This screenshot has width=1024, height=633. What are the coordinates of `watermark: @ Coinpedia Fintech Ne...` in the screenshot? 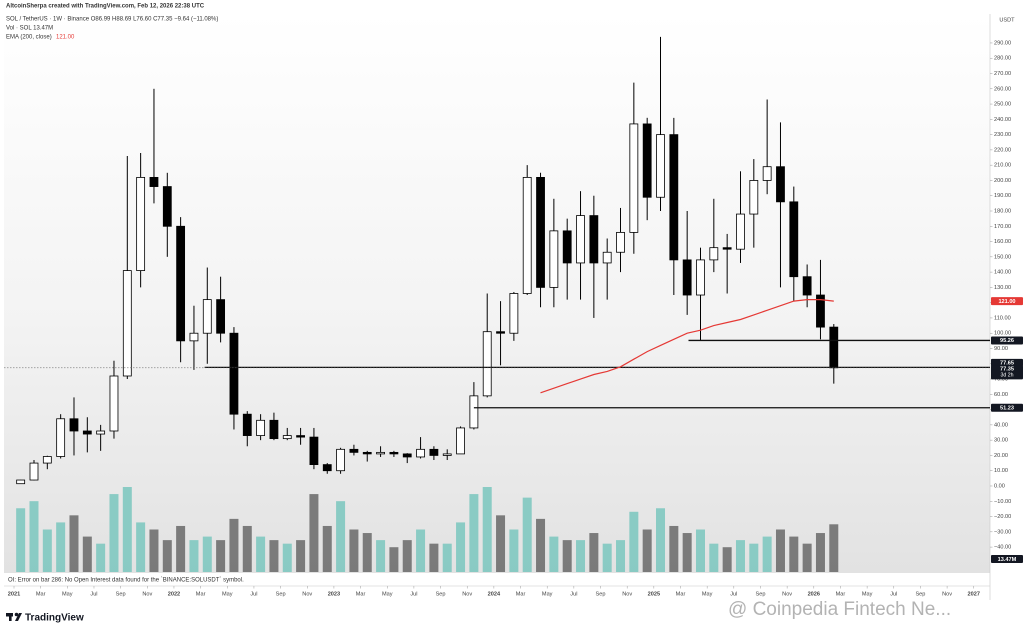 It's located at (839, 609).